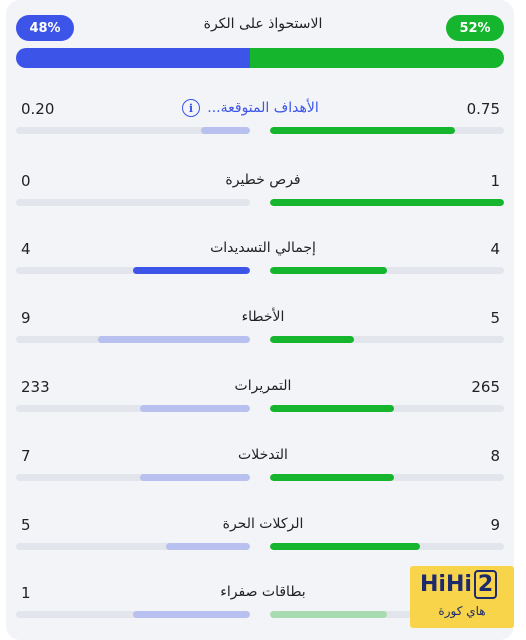  I want to click on away-stat-value: 4, so click(26, 249).